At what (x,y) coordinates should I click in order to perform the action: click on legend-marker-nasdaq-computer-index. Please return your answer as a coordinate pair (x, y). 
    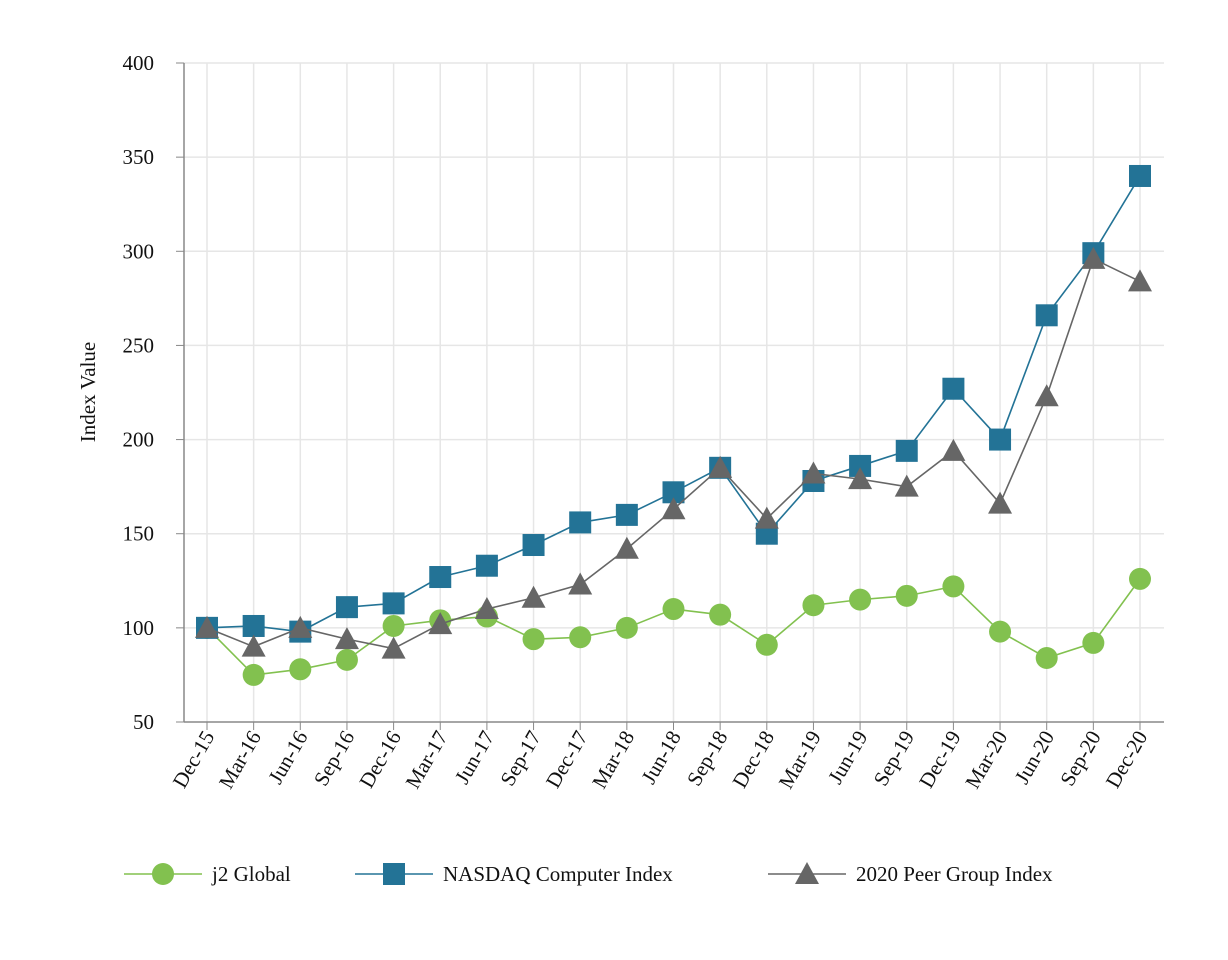
    Looking at the image, I should click on (394, 874).